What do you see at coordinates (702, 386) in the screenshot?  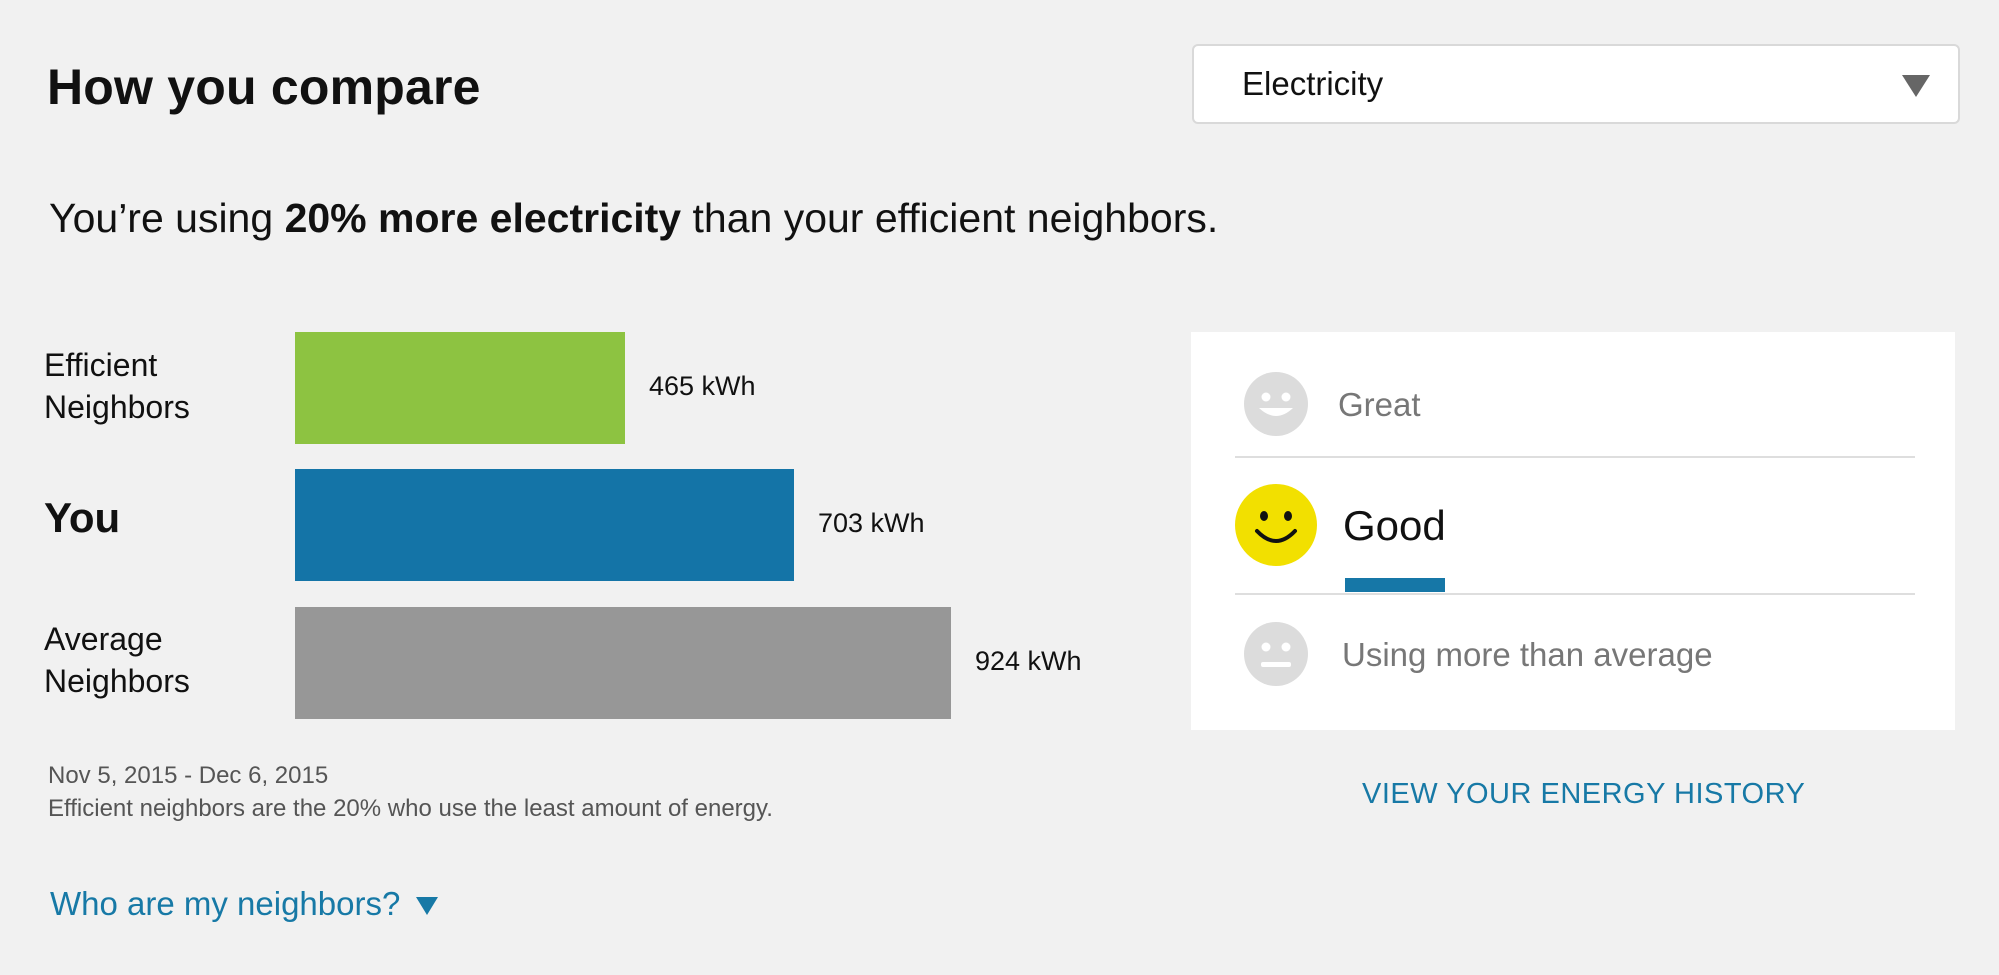 I see `bar-value-efficient: 465 kWh` at bounding box center [702, 386].